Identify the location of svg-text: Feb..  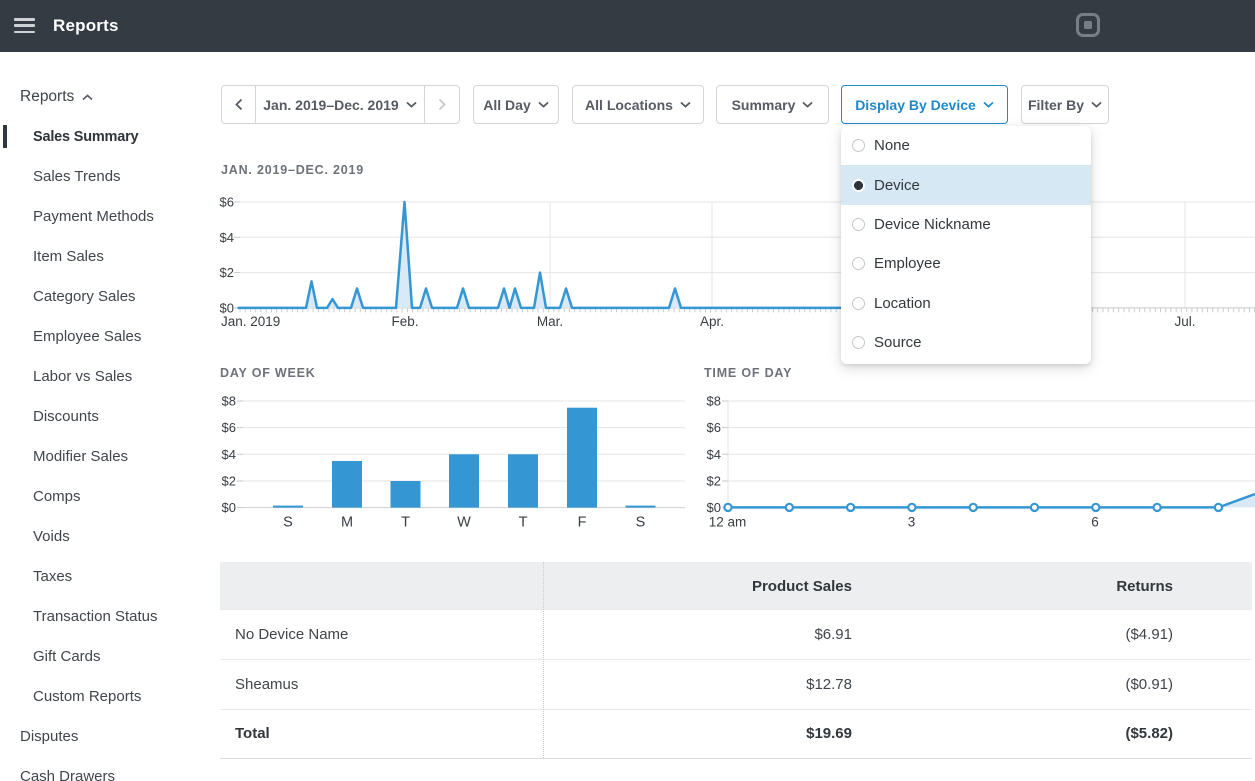
(404, 321).